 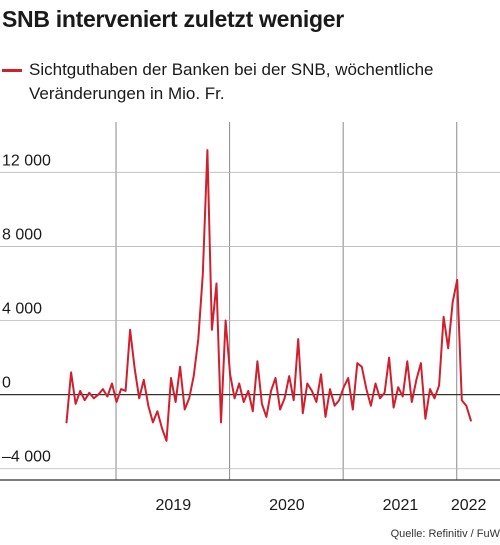 What do you see at coordinates (287, 505) in the screenshot?
I see `x-tick-label-2020: 2020` at bounding box center [287, 505].